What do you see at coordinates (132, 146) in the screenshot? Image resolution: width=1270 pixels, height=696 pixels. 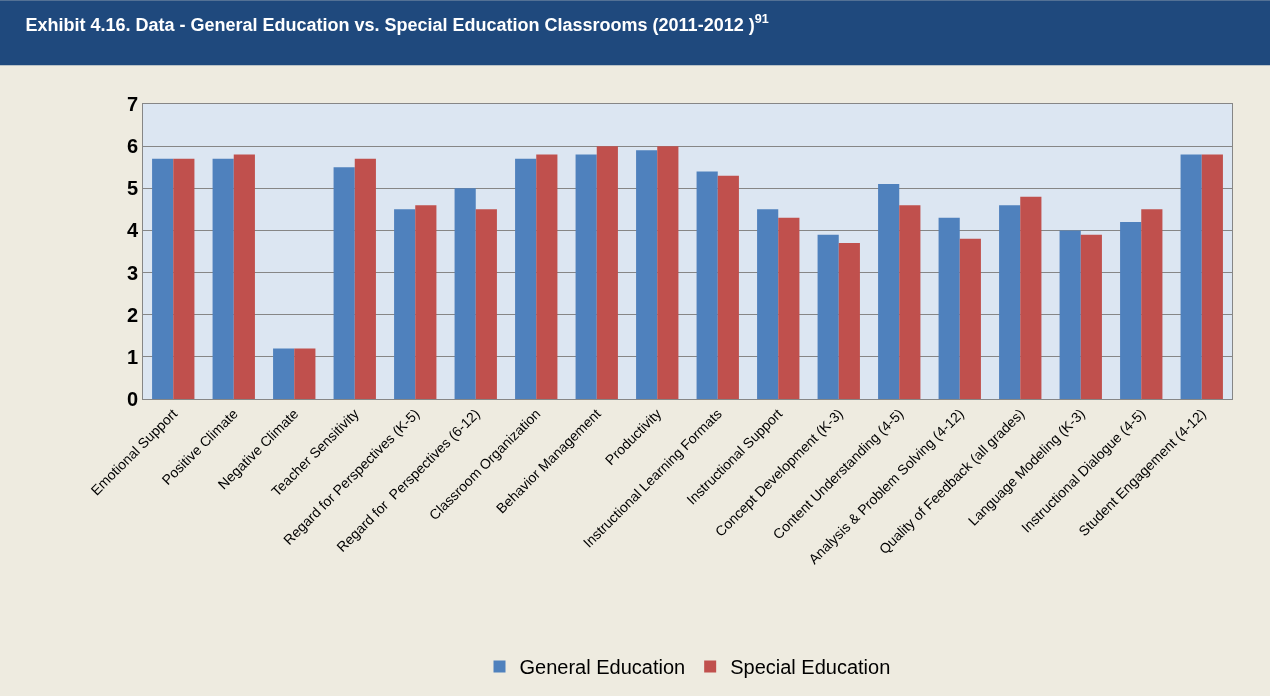 I see `y-tick-label: 6` at bounding box center [132, 146].